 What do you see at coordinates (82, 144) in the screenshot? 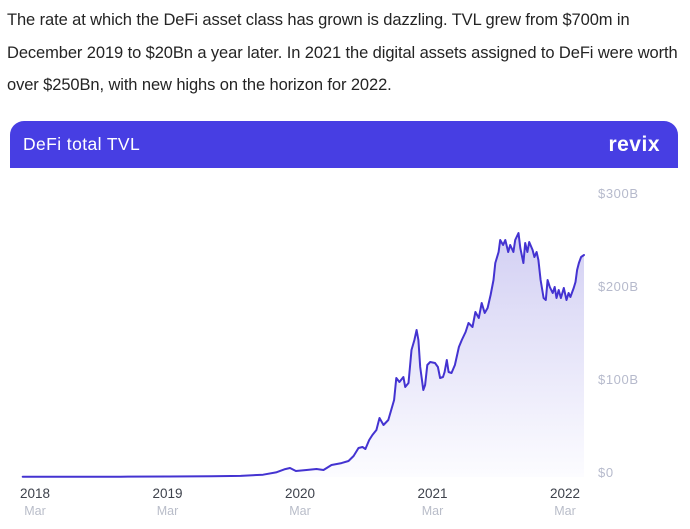
I see `chart-title: DeFi total TVL` at bounding box center [82, 144].